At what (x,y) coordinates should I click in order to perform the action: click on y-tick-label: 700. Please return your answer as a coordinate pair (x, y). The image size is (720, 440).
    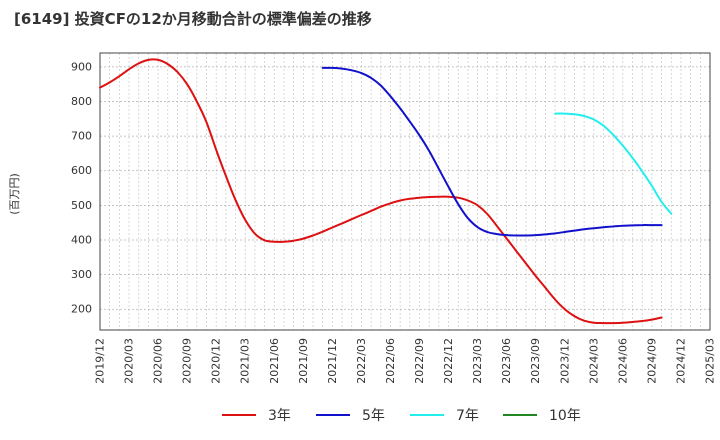
    Looking at the image, I should click on (81, 136).